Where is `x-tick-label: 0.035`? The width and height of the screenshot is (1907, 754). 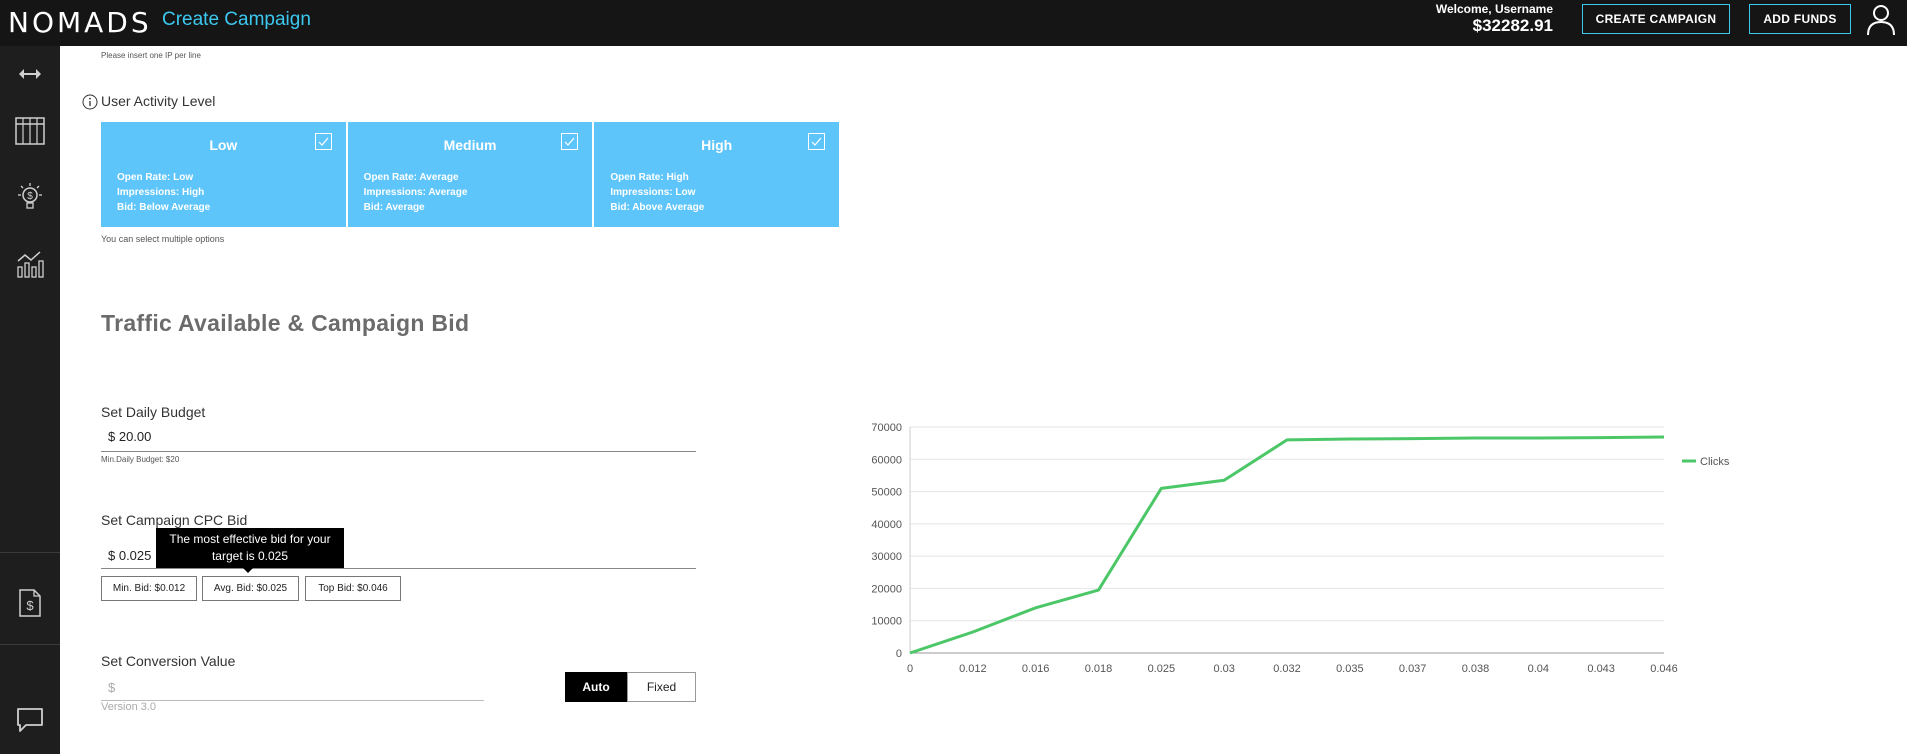
x-tick-label: 0.035 is located at coordinates (1350, 669).